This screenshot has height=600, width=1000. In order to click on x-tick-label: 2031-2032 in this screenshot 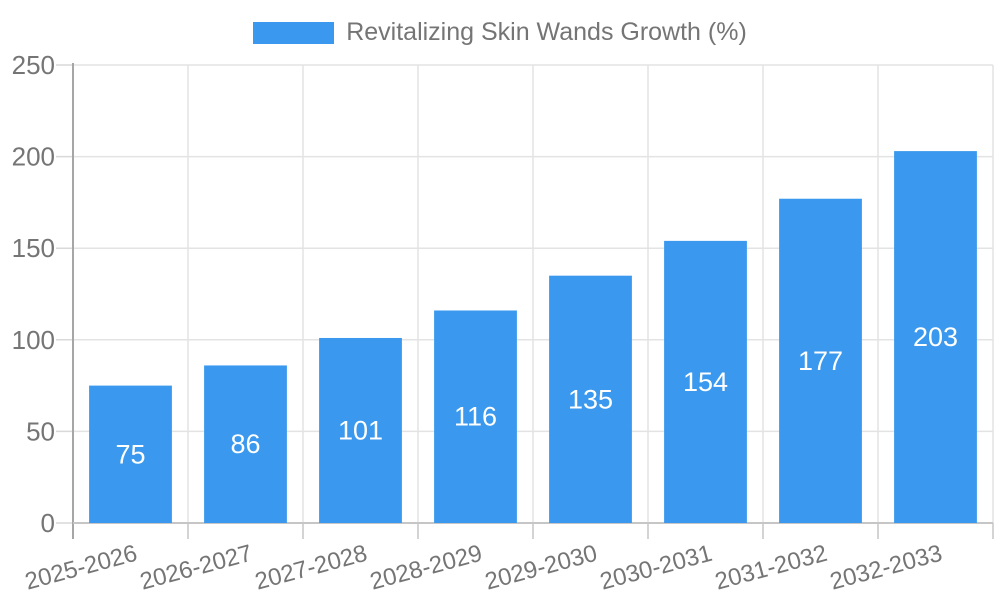, I will do `click(771, 568)`.